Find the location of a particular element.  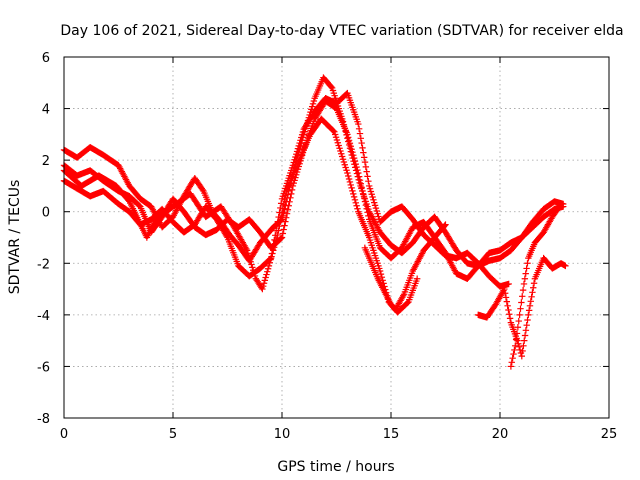

x-tick-label: 25 is located at coordinates (609, 434).